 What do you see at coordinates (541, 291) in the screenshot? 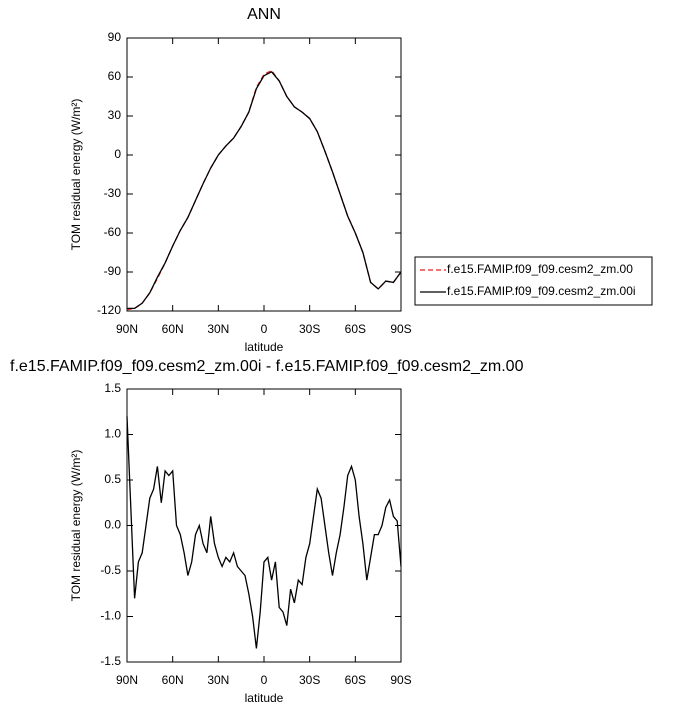
I see `legend-label: f.e15.FAMIP.f09_f09.cesm2_zm.00i` at bounding box center [541, 291].